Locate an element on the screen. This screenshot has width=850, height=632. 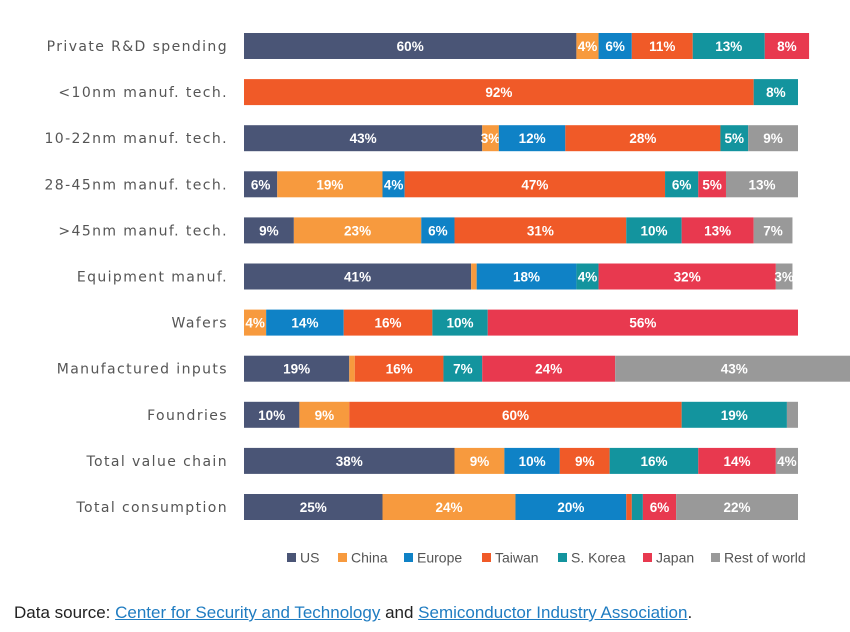
bar-28-45nm-manuf-tech-europe is located at coordinates (393, 184).